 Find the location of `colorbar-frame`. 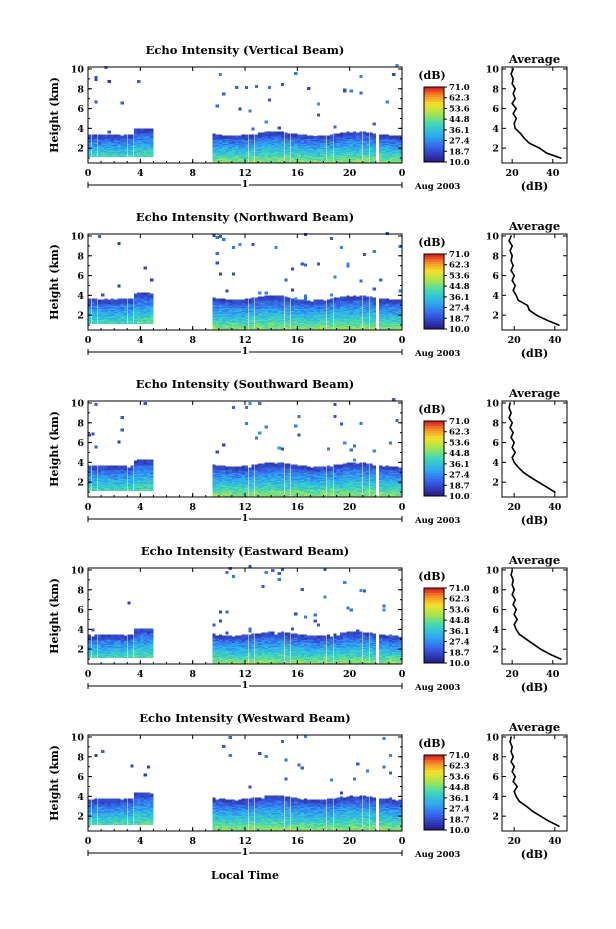

colorbar-frame is located at coordinates (434, 124).